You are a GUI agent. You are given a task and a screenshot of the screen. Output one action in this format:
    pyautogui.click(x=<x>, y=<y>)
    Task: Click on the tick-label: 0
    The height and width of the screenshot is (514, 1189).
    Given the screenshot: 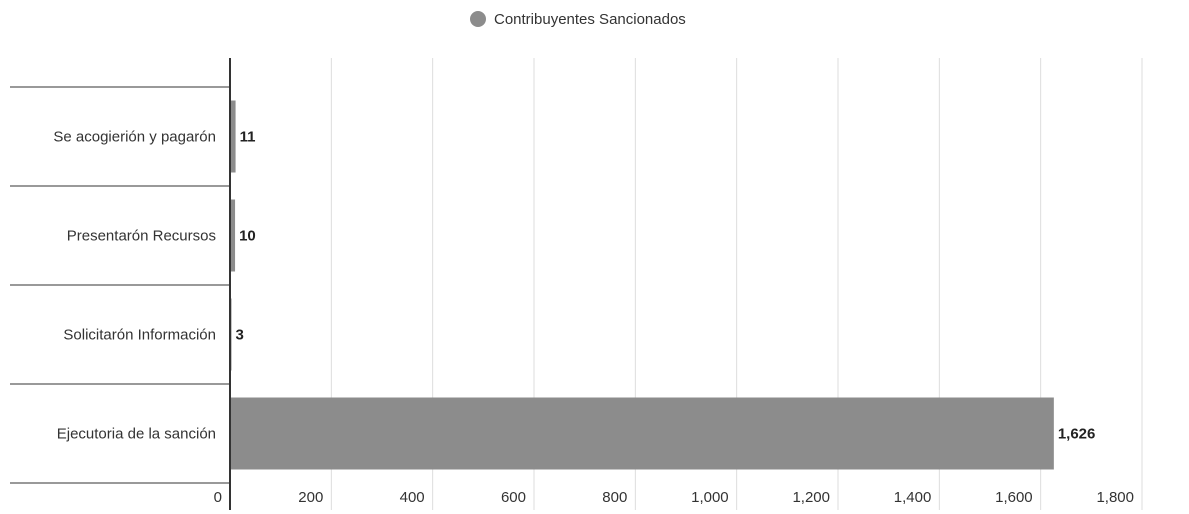 What is the action you would take?
    pyautogui.click(x=218, y=497)
    